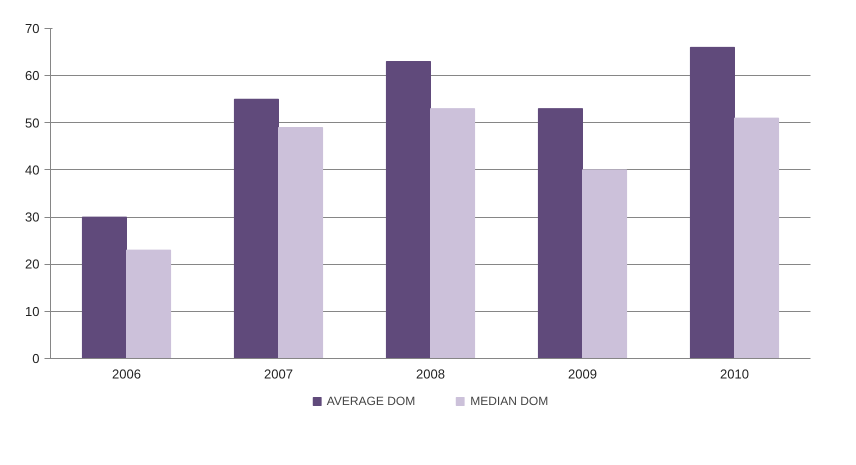  I want to click on y-tick-label: 0, so click(36, 358).